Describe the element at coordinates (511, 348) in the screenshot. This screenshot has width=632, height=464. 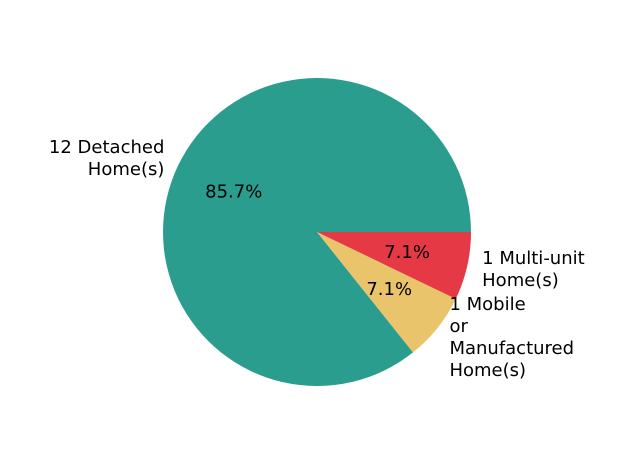
I see `category-label-line: Manufactured` at that location.